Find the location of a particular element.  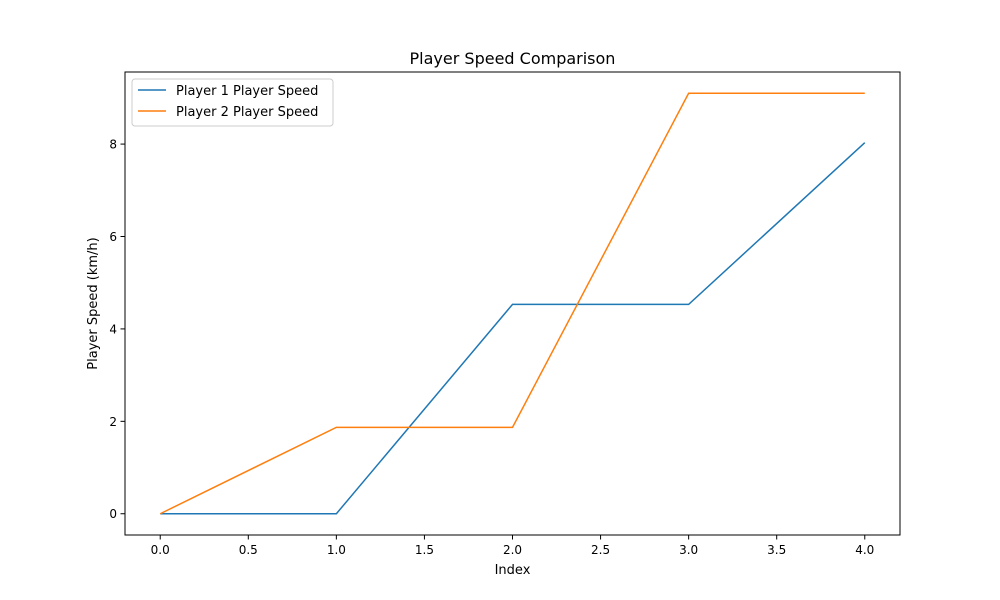

y-tick-label: 8 is located at coordinates (113, 145).